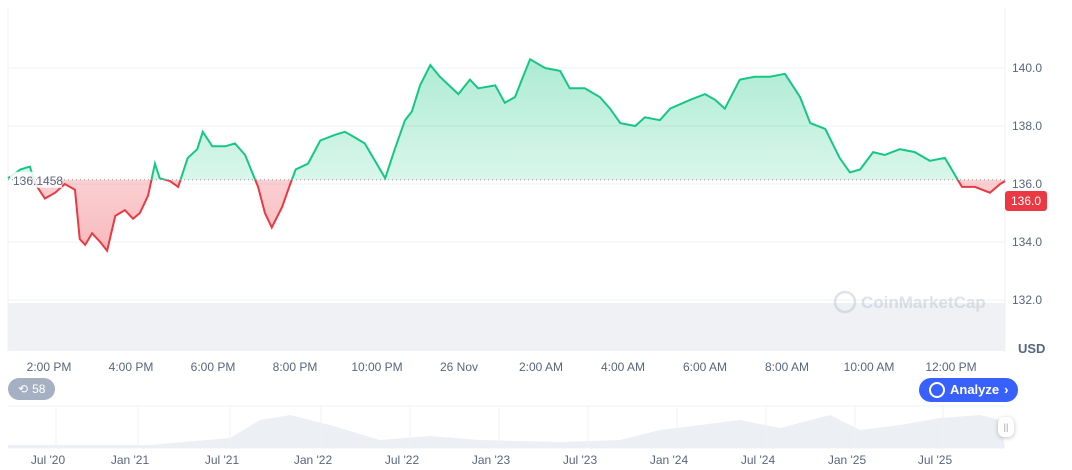  I want to click on current-price-label: 136.0, so click(1026, 201).